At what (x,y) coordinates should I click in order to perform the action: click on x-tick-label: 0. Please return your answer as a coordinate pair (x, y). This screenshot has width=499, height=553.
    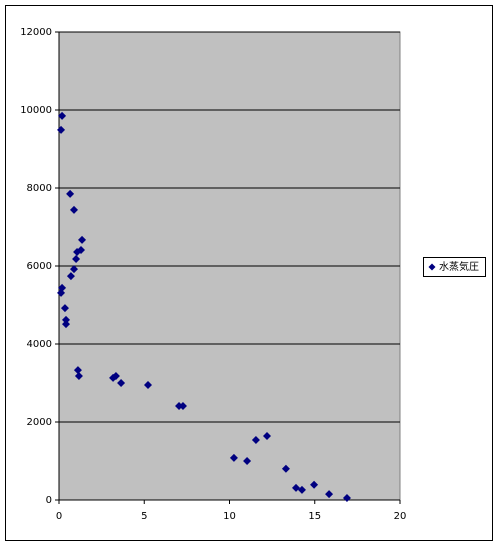
    Looking at the image, I should click on (59, 516).